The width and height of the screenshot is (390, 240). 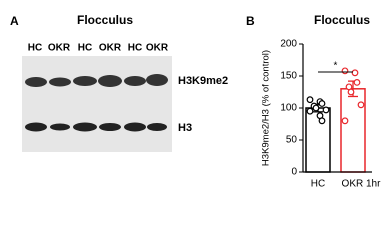 I want to click on significance-label: *, so click(x=336, y=66).